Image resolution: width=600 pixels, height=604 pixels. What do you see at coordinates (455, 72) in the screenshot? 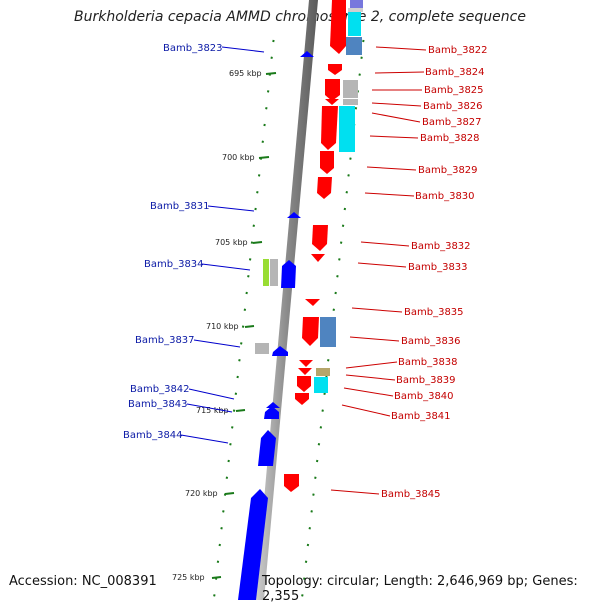
I see `gene-label: Bamb_3824` at bounding box center [455, 72].